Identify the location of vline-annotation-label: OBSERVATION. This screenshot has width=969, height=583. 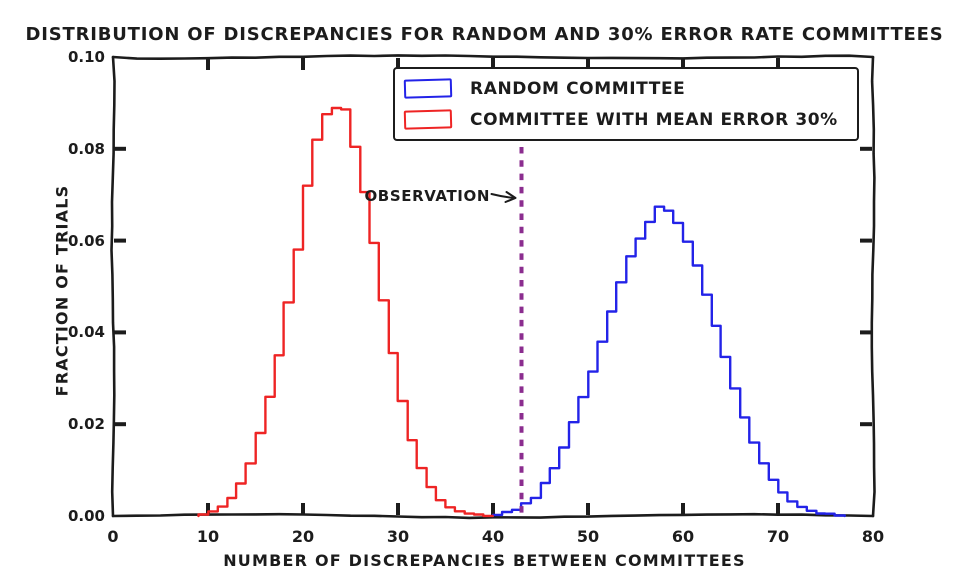
(427, 196).